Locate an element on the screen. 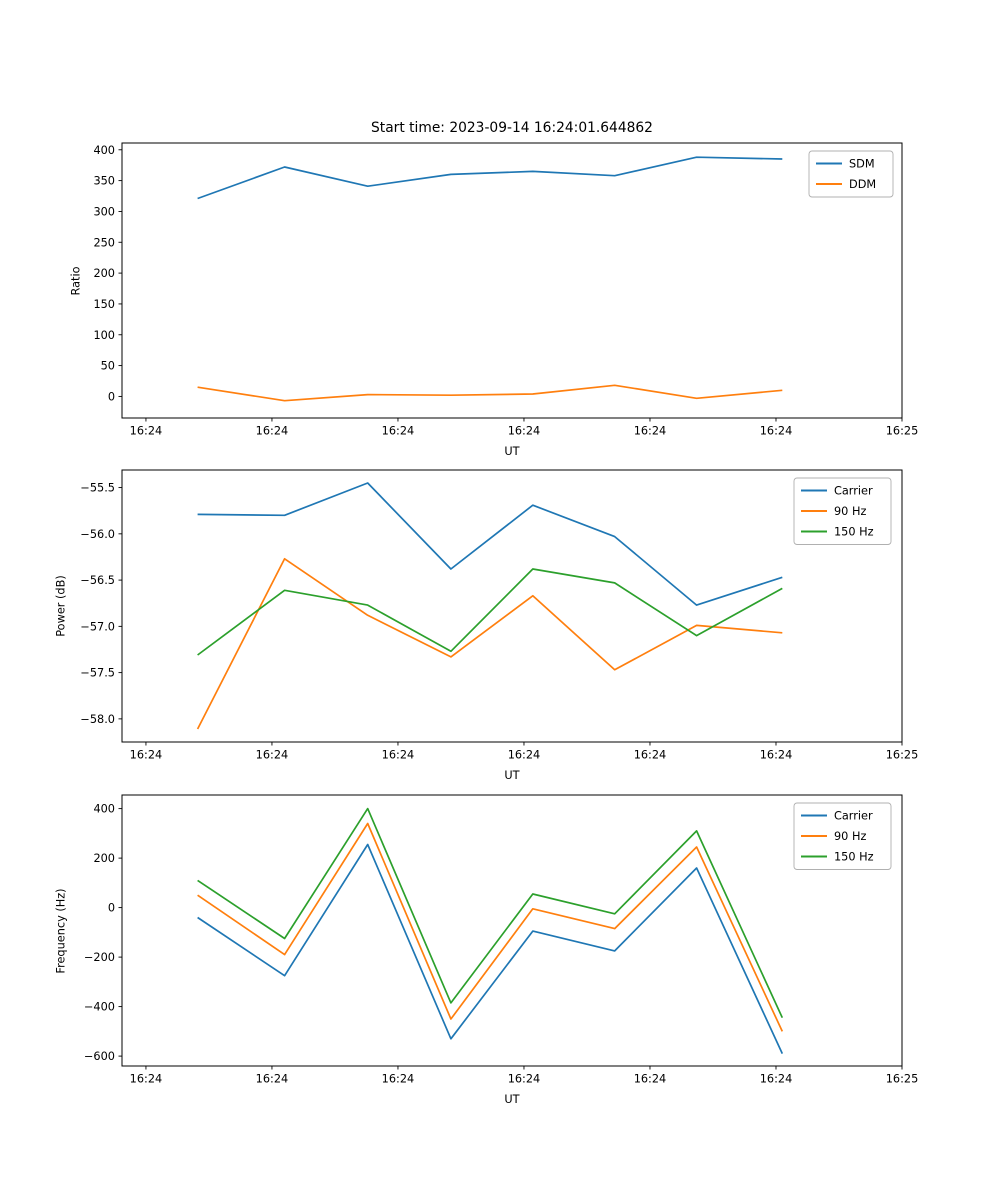 This screenshot has width=1000, height=1200. y-tick-label: −200 is located at coordinates (99, 957).